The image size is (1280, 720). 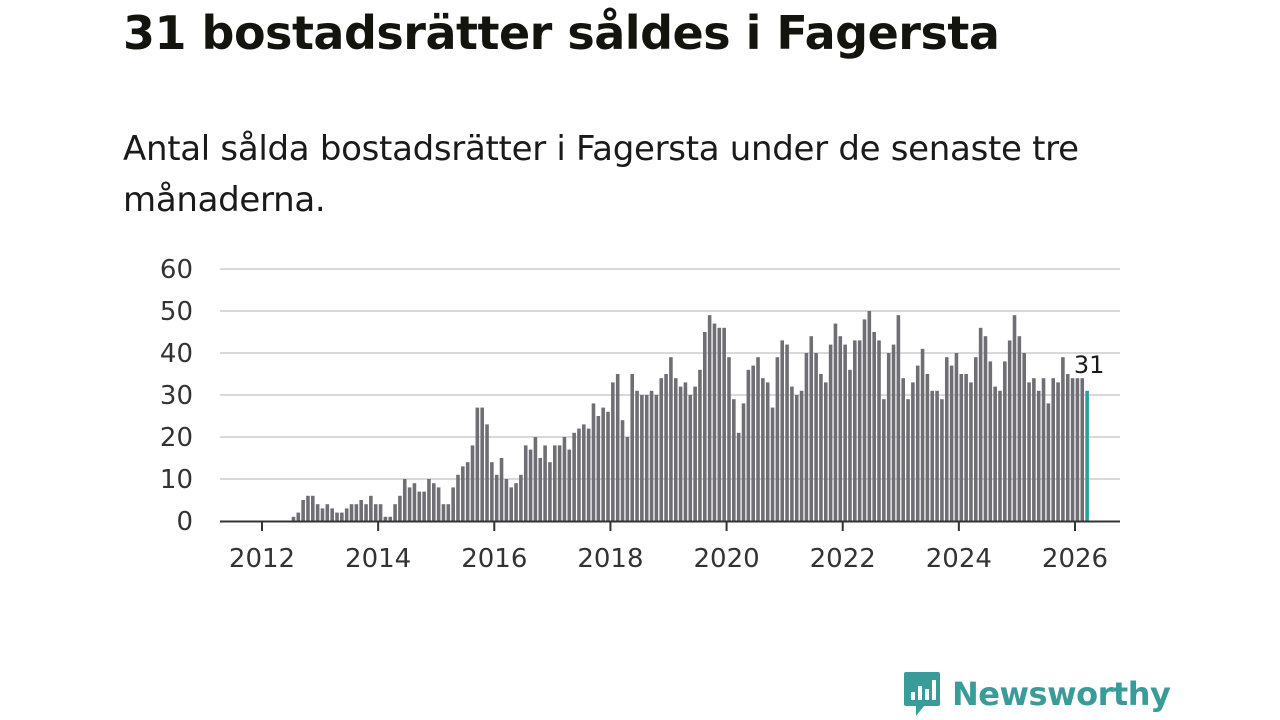 What do you see at coordinates (726, 559) in the screenshot?
I see `x-tick-label: 2020` at bounding box center [726, 559].